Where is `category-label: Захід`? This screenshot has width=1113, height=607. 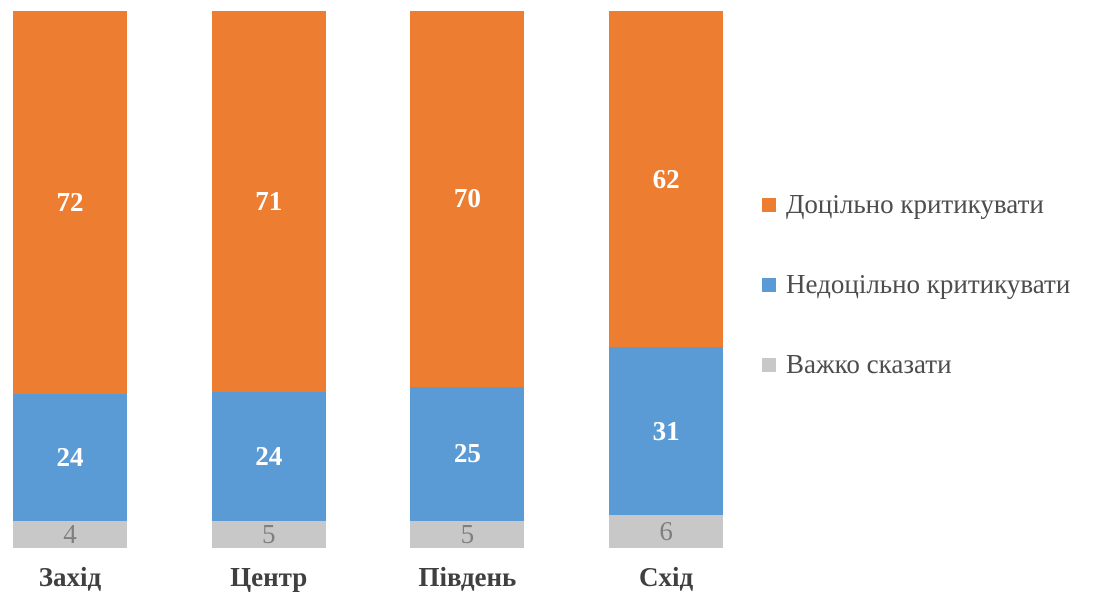 category-label: Захід is located at coordinates (70, 577).